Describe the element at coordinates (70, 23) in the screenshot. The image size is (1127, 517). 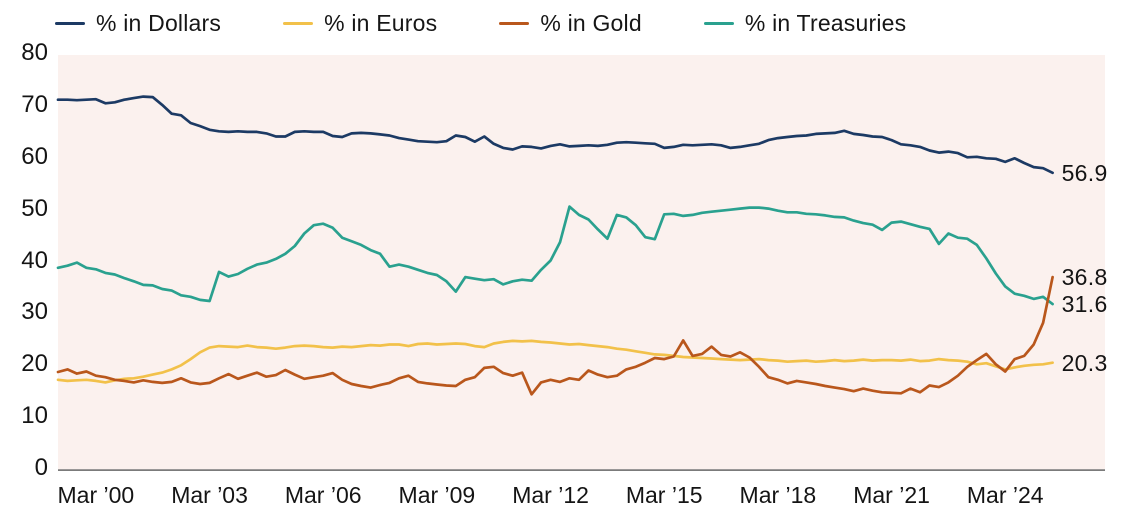
I see `legend-swatch-dollars` at that location.